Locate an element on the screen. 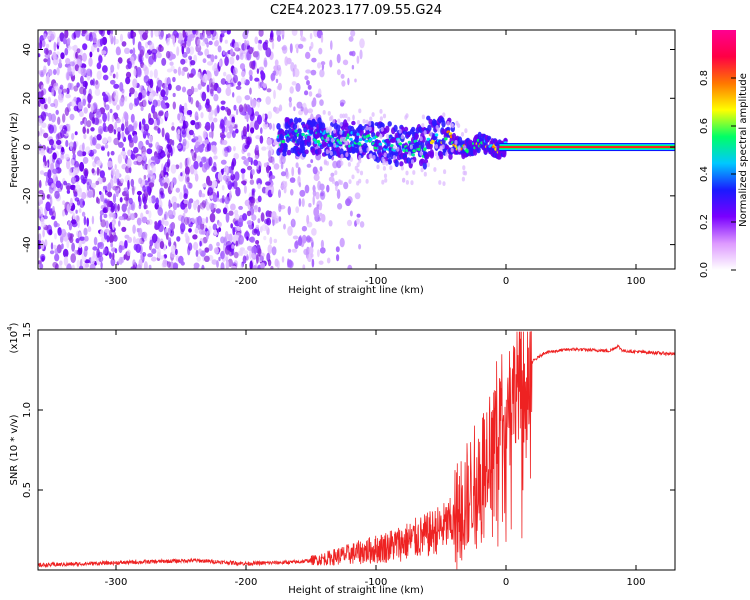  x-tick-label: 0 is located at coordinates (506, 582).